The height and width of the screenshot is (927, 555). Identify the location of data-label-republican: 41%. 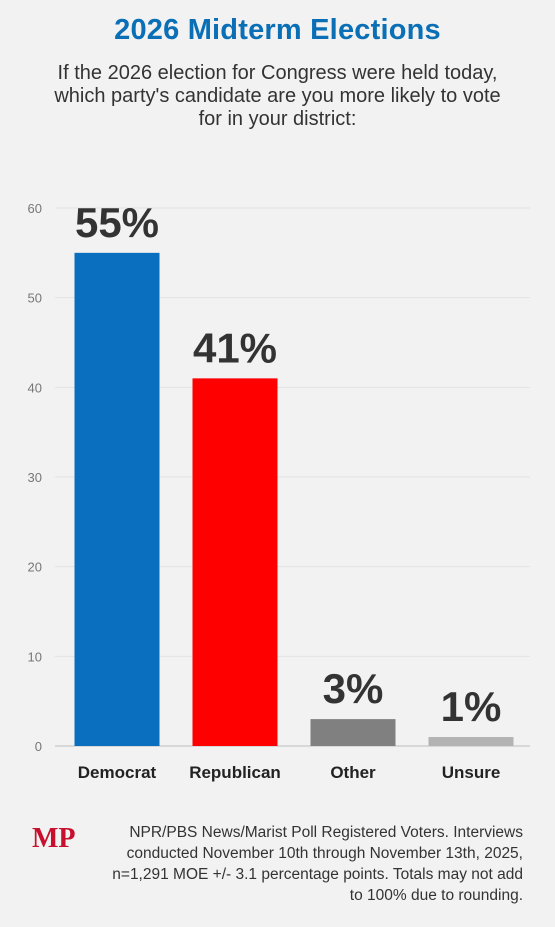
(235, 347).